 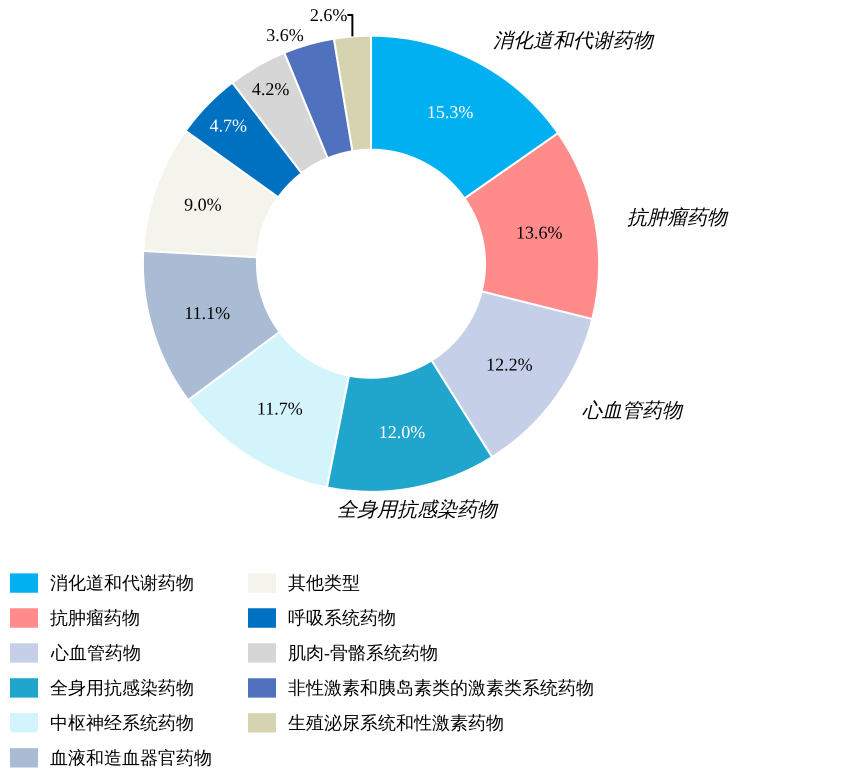 What do you see at coordinates (633, 411) in the screenshot?
I see `text: 心血管药物` at bounding box center [633, 411].